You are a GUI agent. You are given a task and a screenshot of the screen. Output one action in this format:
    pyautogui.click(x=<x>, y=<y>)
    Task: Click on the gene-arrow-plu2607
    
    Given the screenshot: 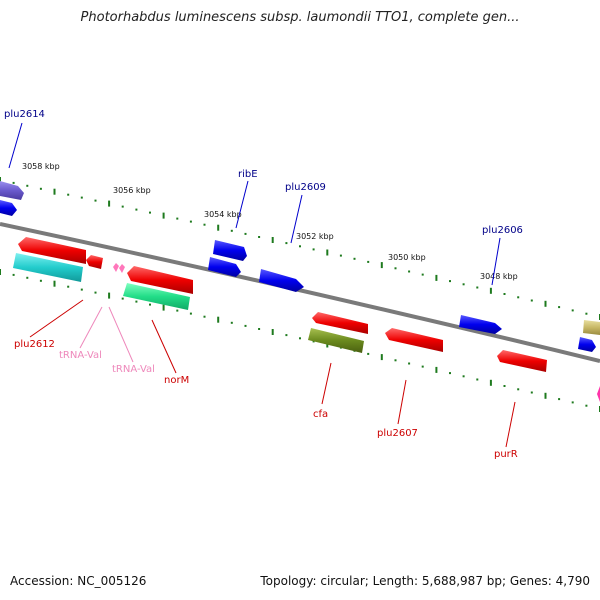 What is the action you would take?
    pyautogui.click(x=414, y=340)
    